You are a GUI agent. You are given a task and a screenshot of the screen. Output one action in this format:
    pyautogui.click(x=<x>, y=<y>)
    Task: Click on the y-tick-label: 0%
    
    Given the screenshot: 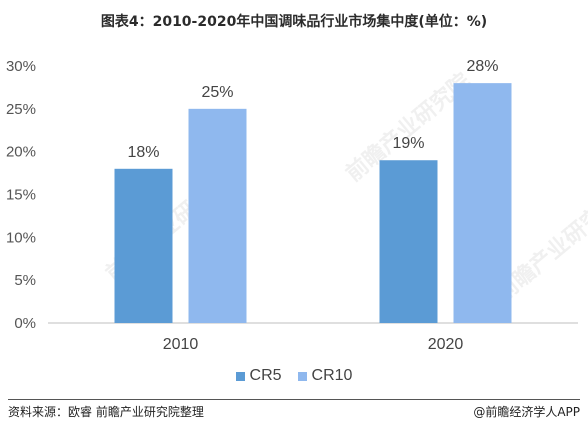 What is the action you would take?
    pyautogui.click(x=25, y=323)
    